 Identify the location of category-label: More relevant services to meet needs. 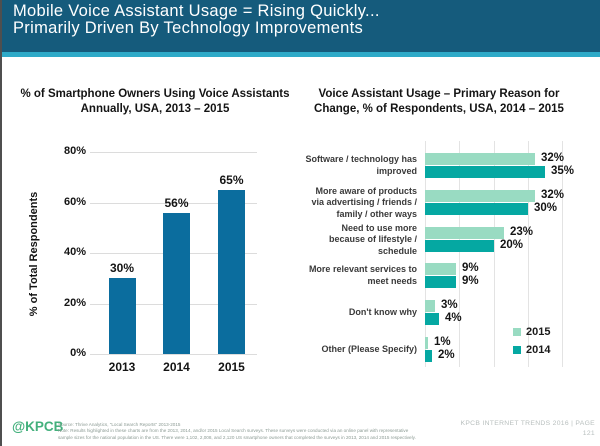
(361, 276).